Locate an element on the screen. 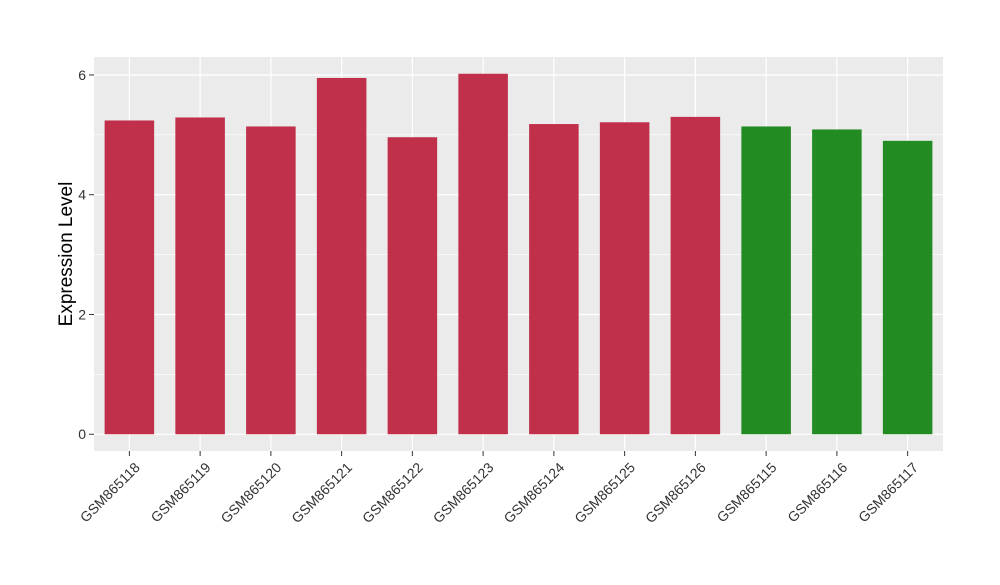 This screenshot has width=1000, height=585. x-tick-label: GSM865116 is located at coordinates (817, 492).